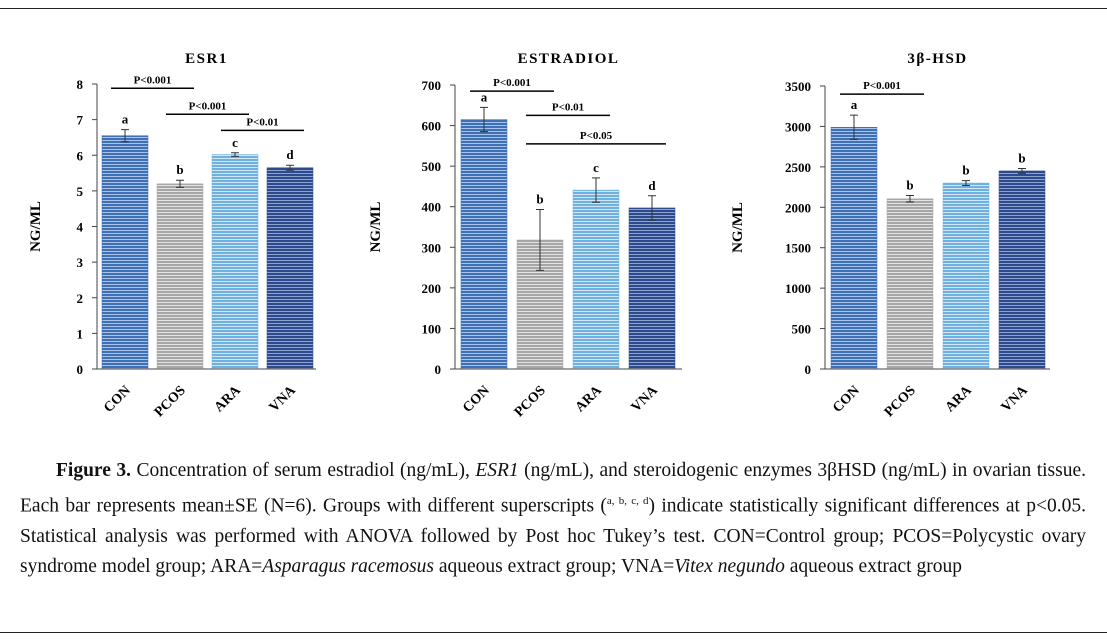 This screenshot has width=1107, height=642. What do you see at coordinates (569, 59) in the screenshot?
I see `chart2-title: ESTRADIOL` at bounding box center [569, 59].